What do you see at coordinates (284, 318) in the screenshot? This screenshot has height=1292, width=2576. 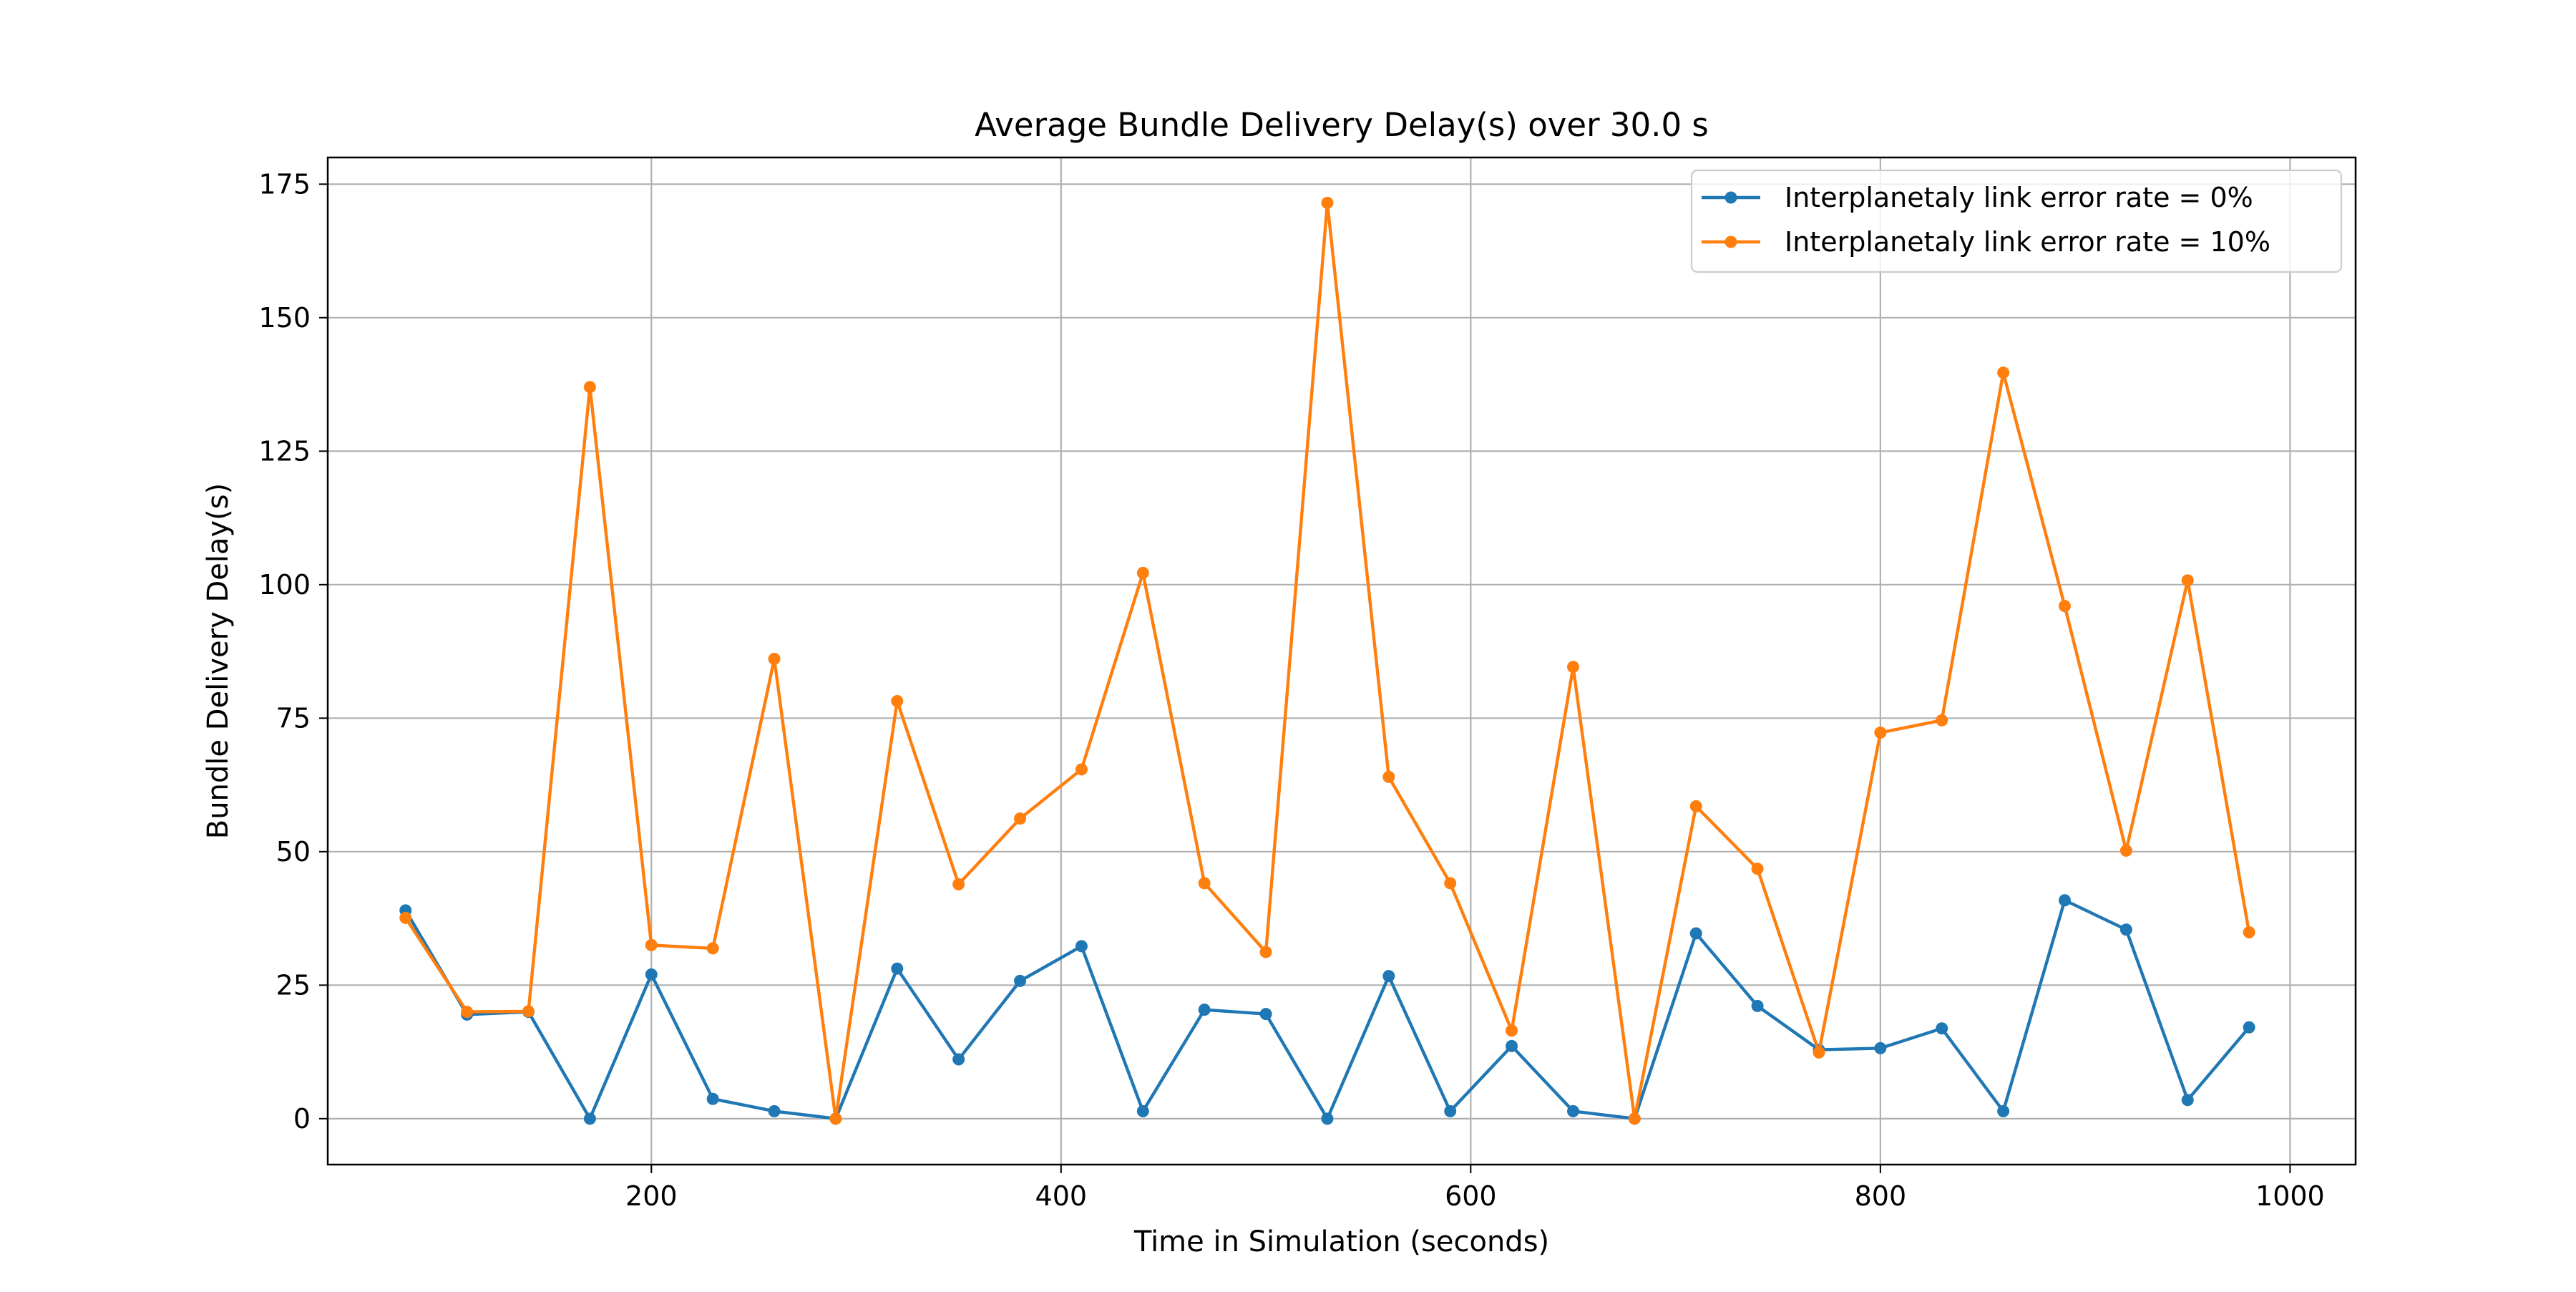 I see `y-tick-label: 150` at bounding box center [284, 318].